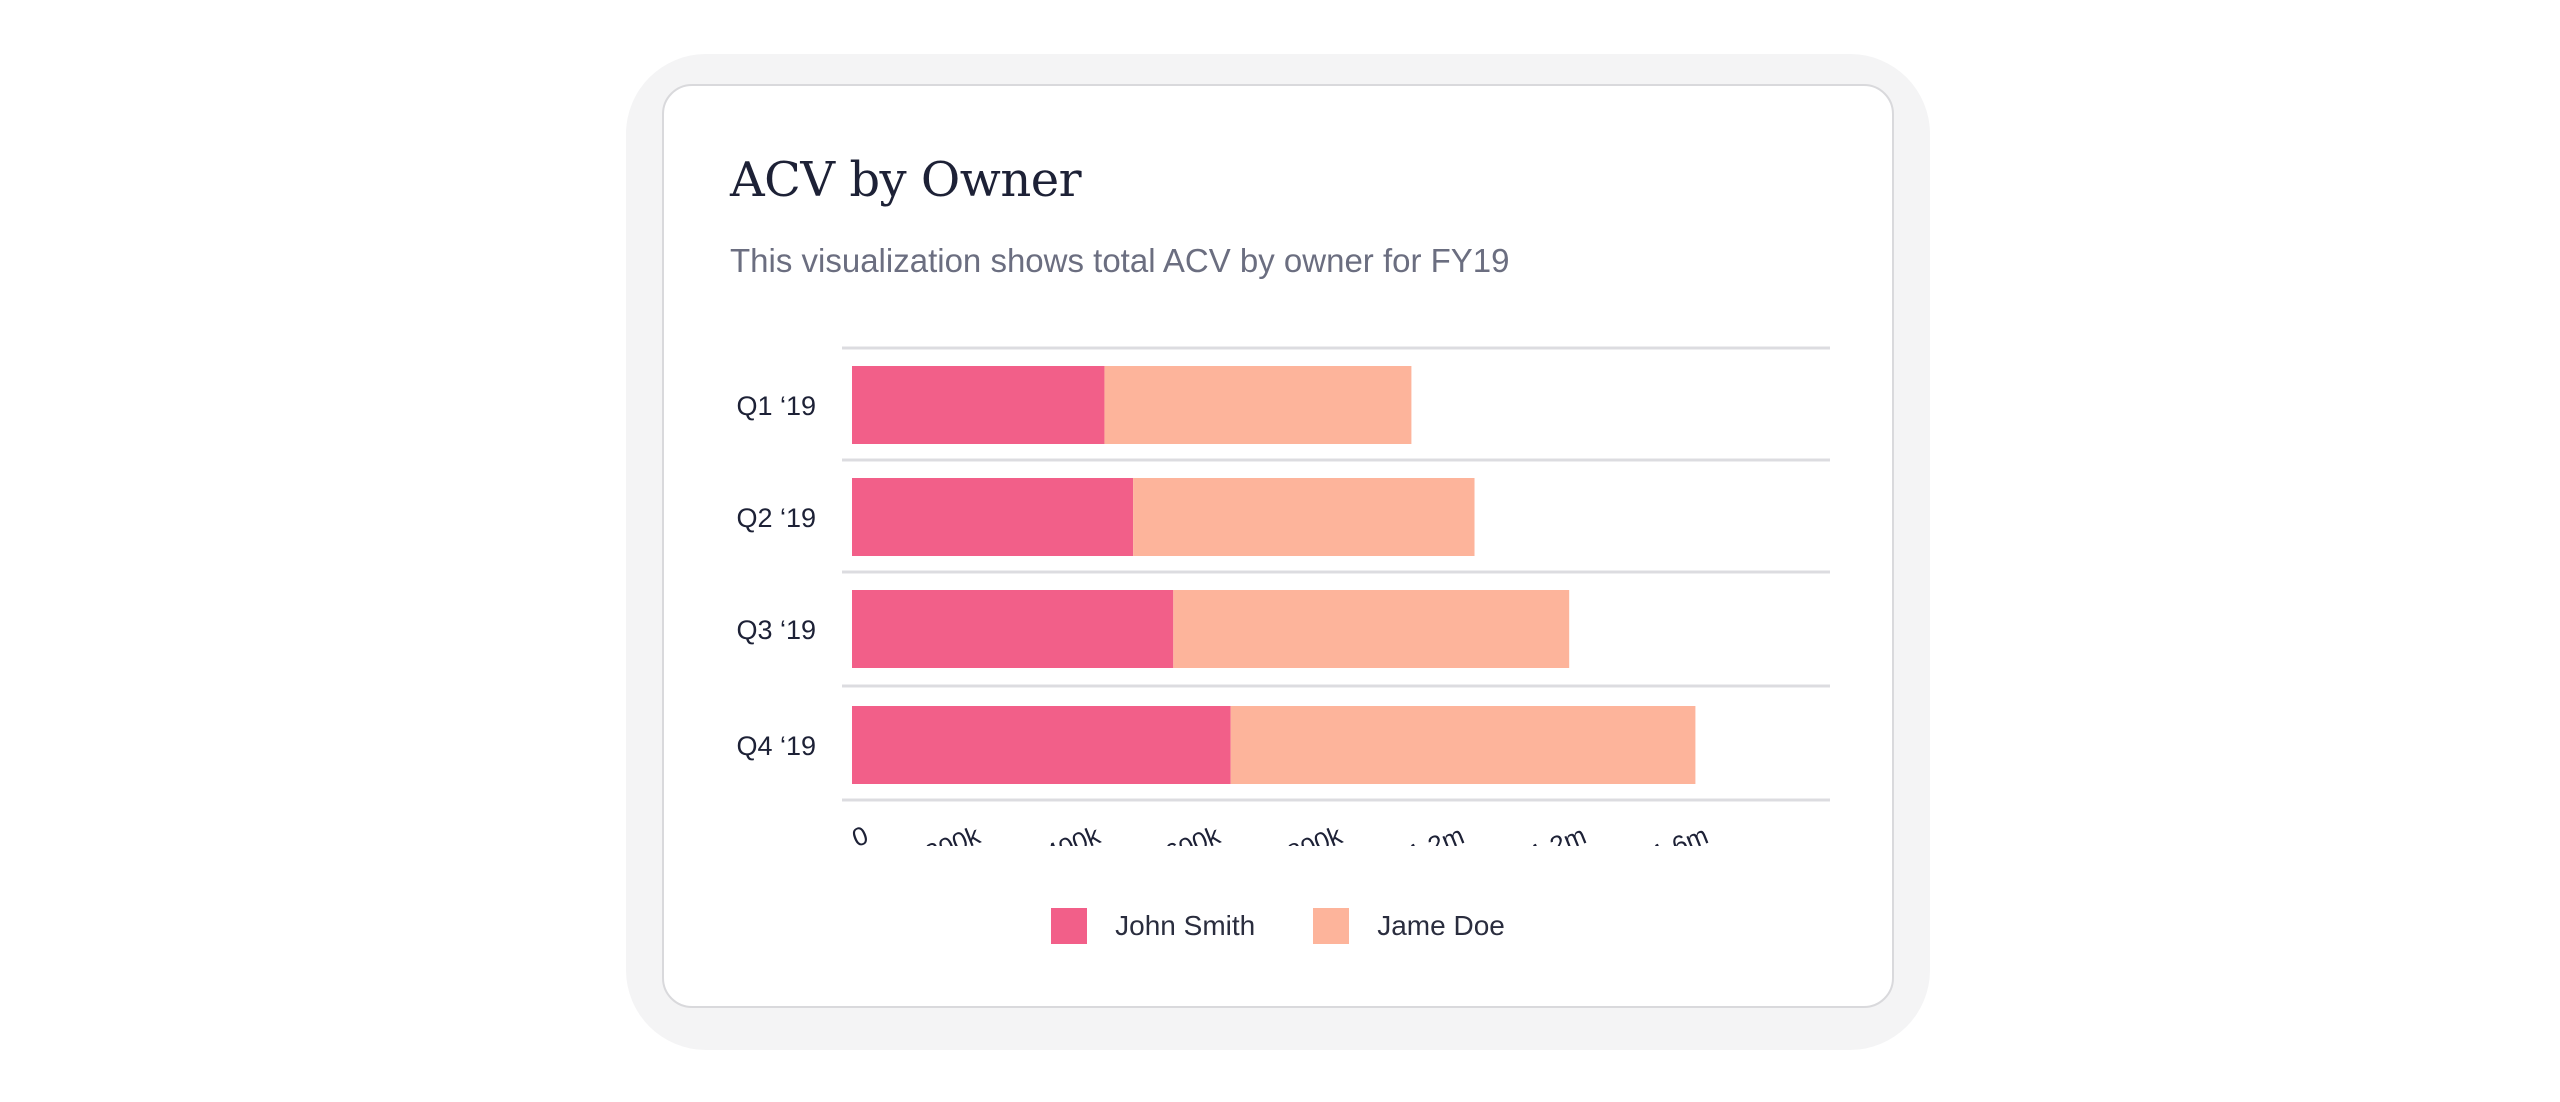 The width and height of the screenshot is (2560, 1102). I want to click on x-tick-label: 400k, so click(1073, 832).